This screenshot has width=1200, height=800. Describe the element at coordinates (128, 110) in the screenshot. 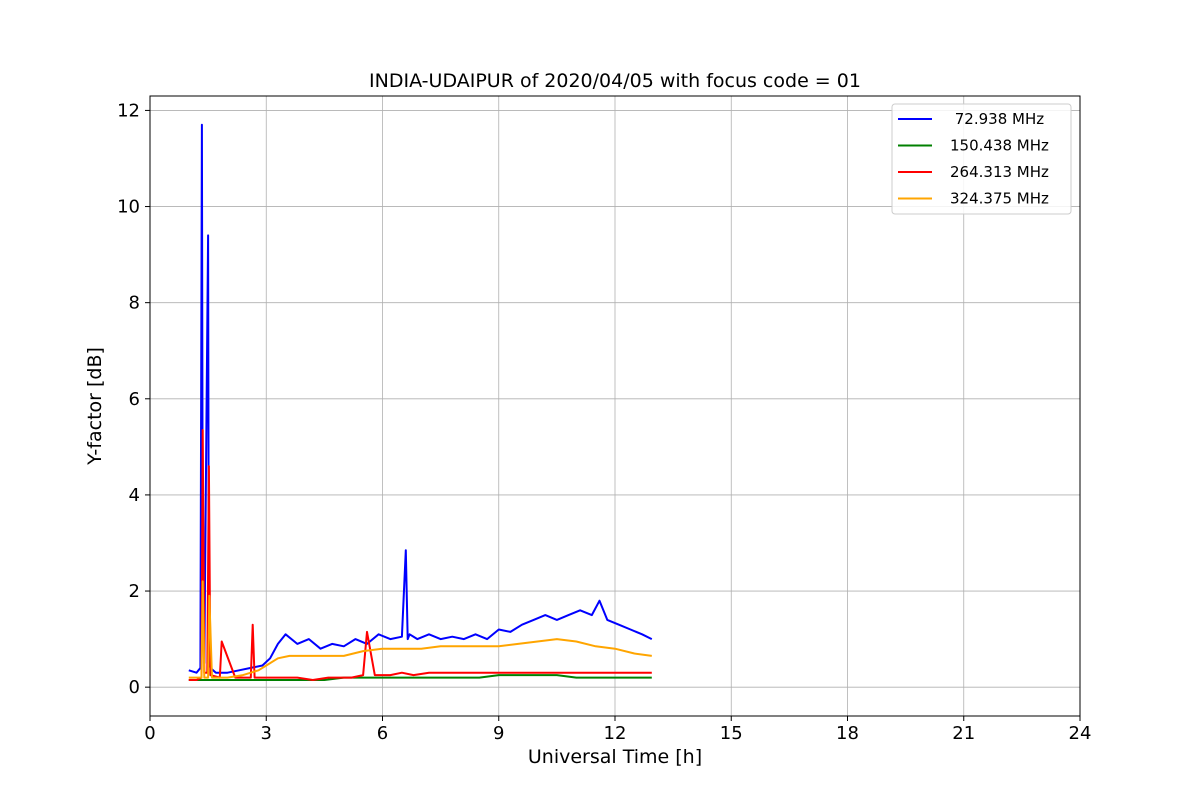

I see `y-tick-label: 12` at that location.